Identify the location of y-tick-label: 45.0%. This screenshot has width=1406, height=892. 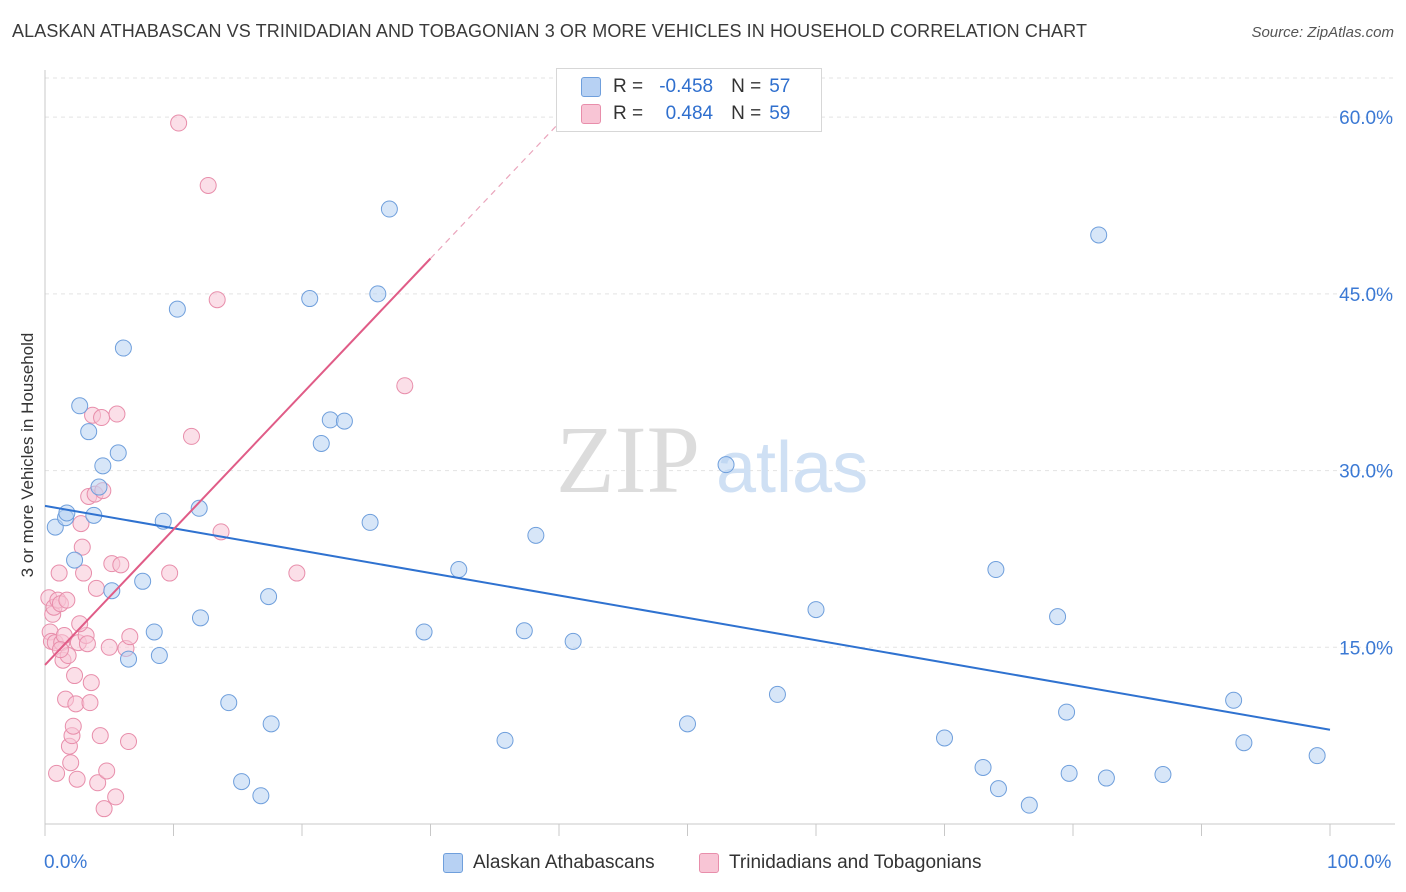
(1366, 295).